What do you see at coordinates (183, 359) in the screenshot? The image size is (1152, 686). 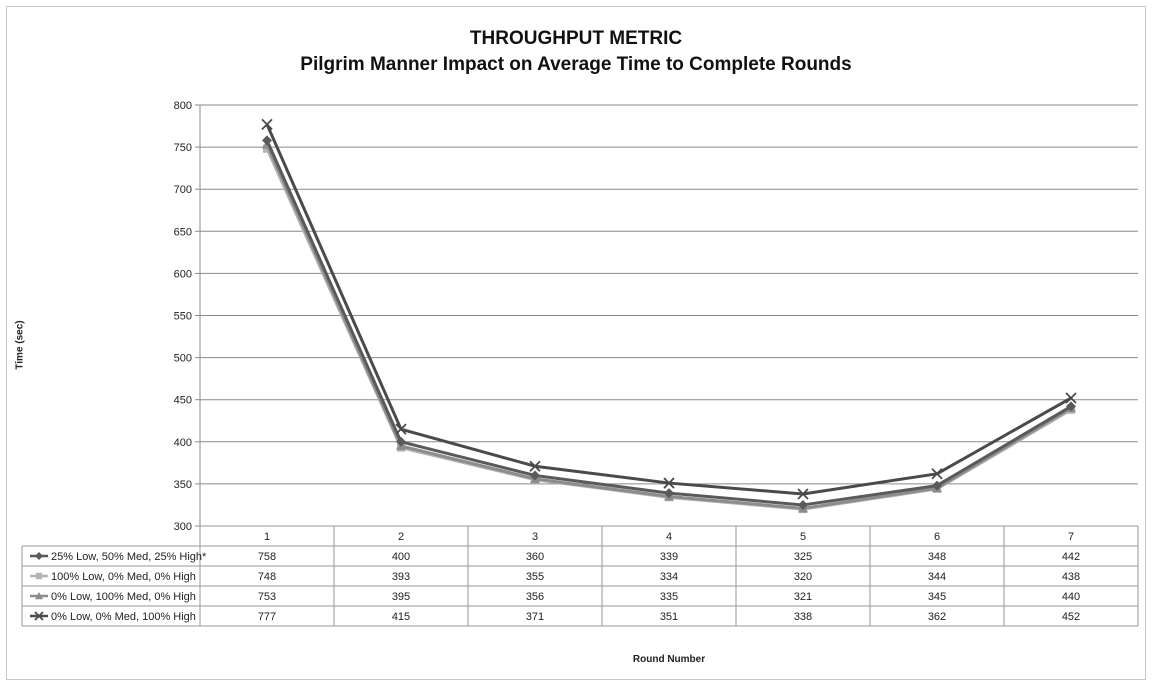 I see `y-tick-label: 500` at bounding box center [183, 359].